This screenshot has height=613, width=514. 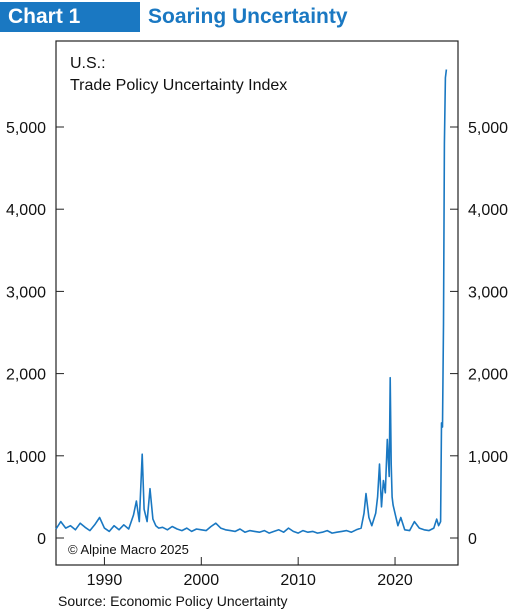 I want to click on y-tick-label-left: 2,000, so click(x=26, y=375).